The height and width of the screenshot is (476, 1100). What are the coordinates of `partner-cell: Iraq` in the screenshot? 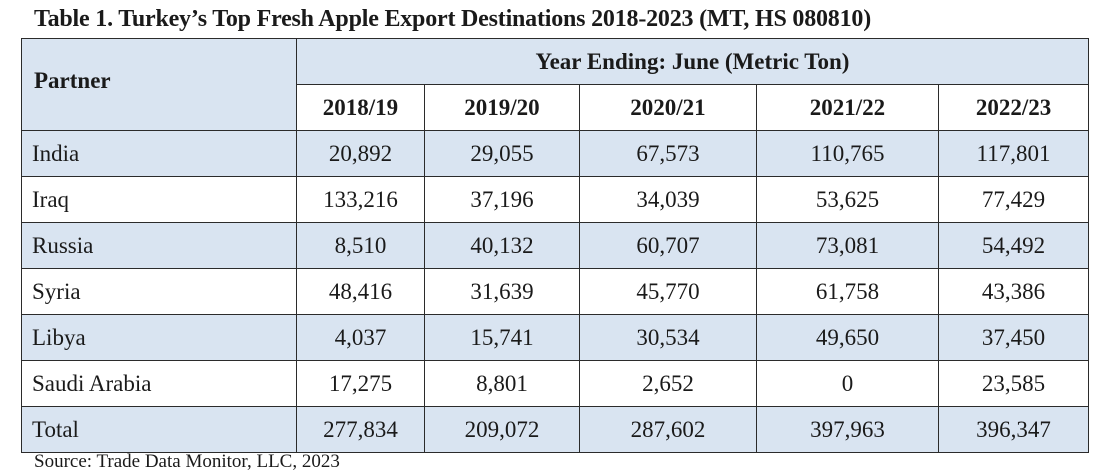 It's located at (159, 199).